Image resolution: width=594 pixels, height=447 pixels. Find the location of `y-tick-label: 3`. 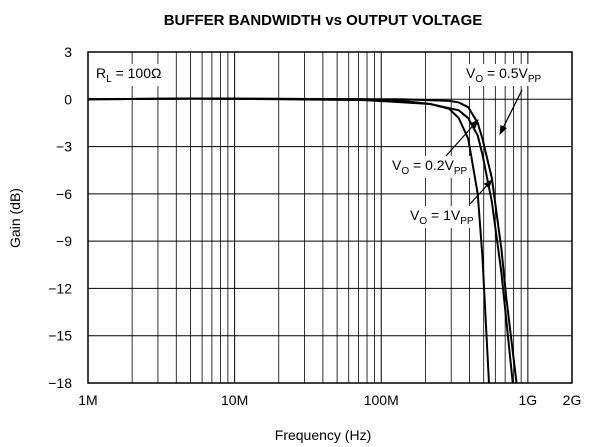

y-tick-label: 3 is located at coordinates (68, 52).